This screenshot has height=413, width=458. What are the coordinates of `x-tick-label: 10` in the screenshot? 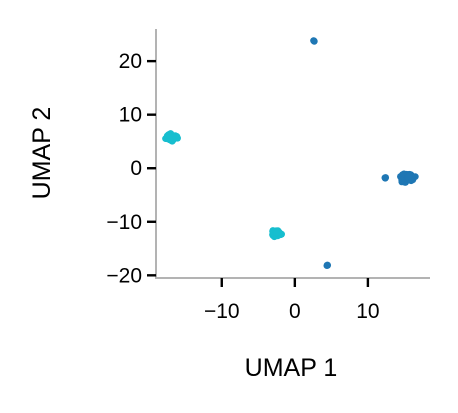 It's located at (367, 311).